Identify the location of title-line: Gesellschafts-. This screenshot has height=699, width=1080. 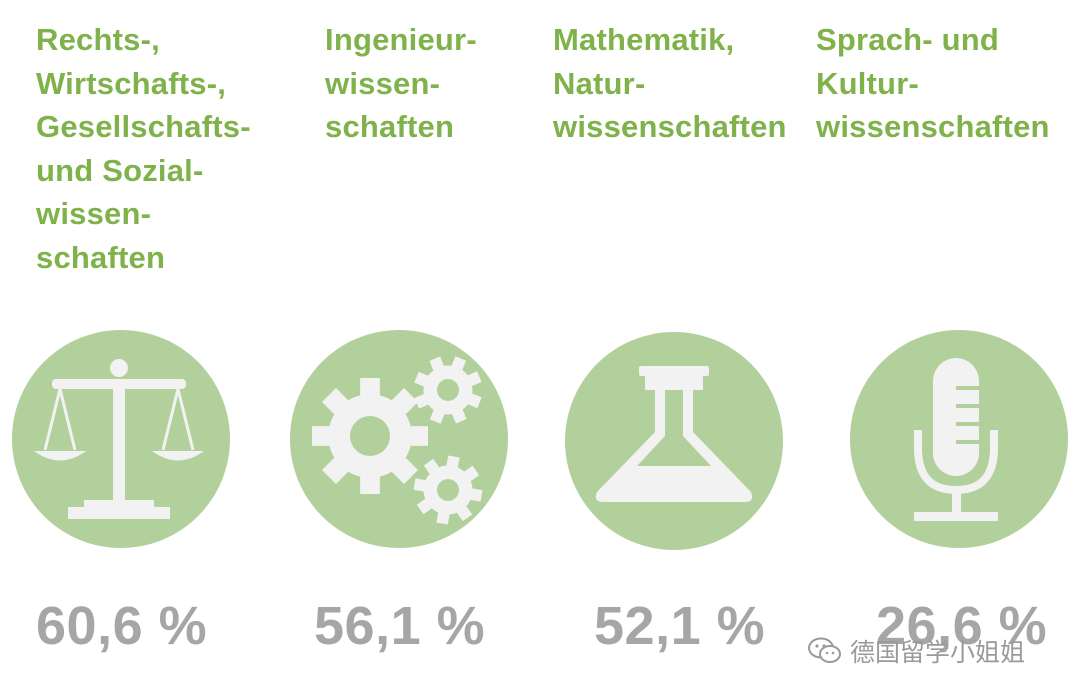
(143, 126).